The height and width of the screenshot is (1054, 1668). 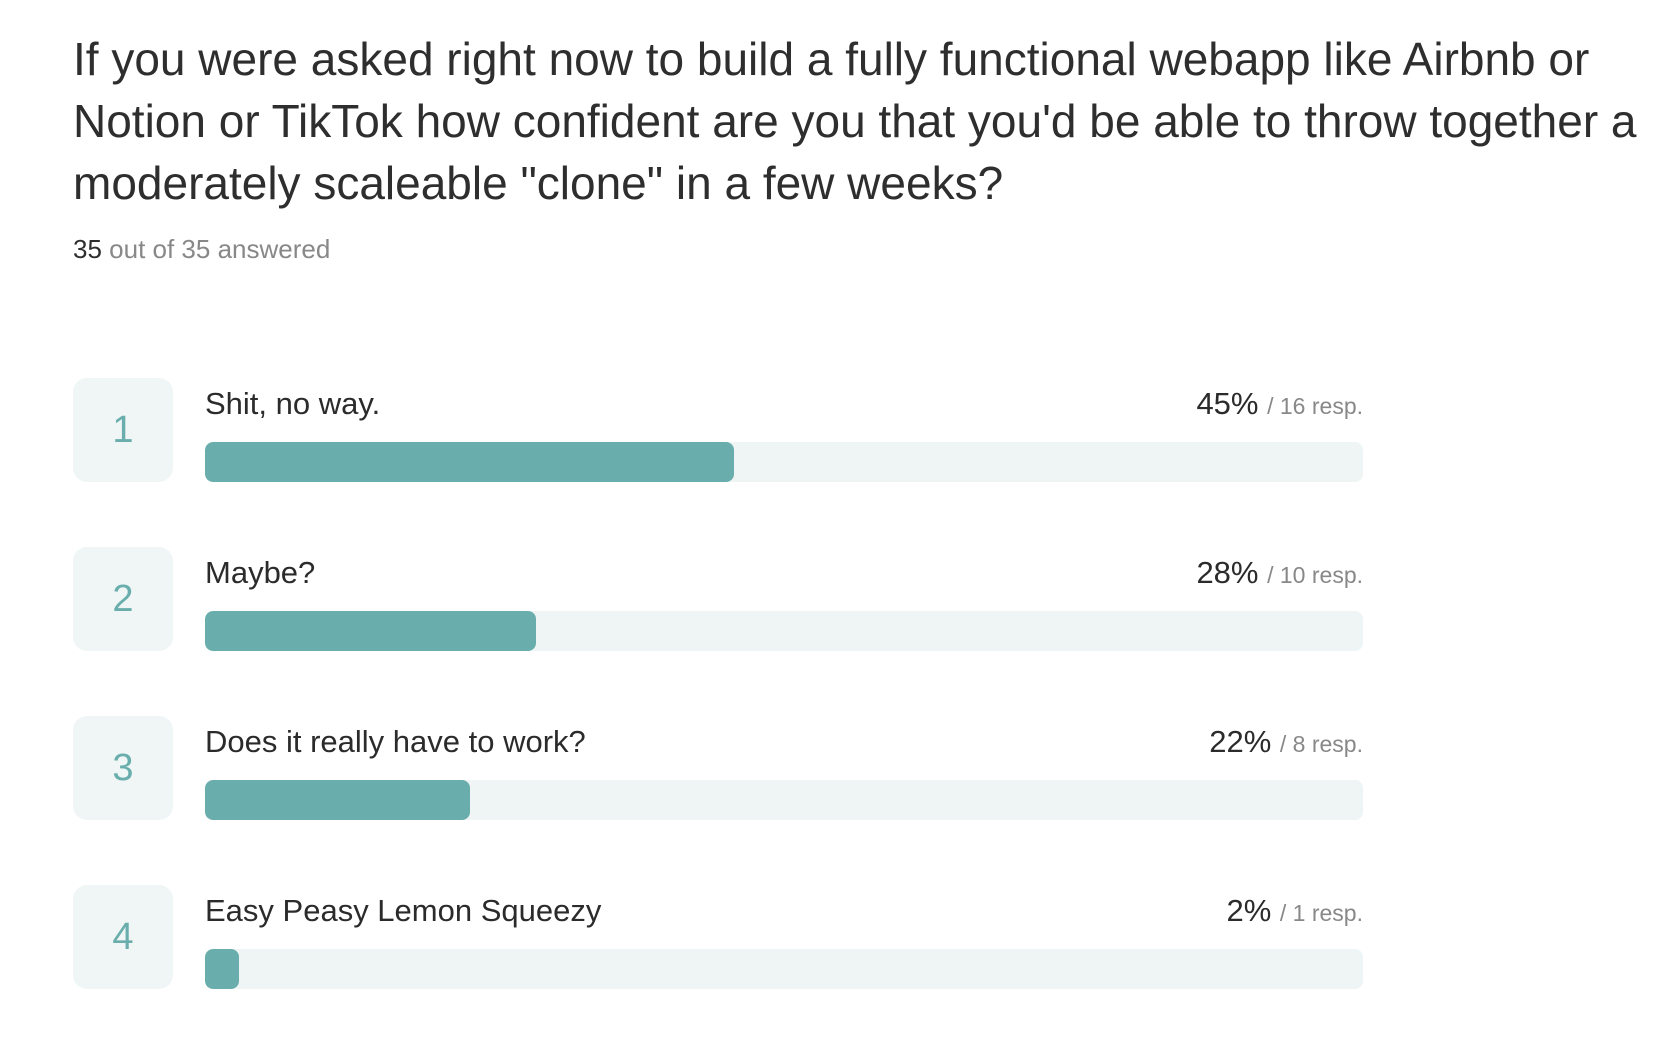 I want to click on answer-option-4: 4 Easy Peasy Lemon Squeezy 2% / 1 resp., so click(x=718, y=937).